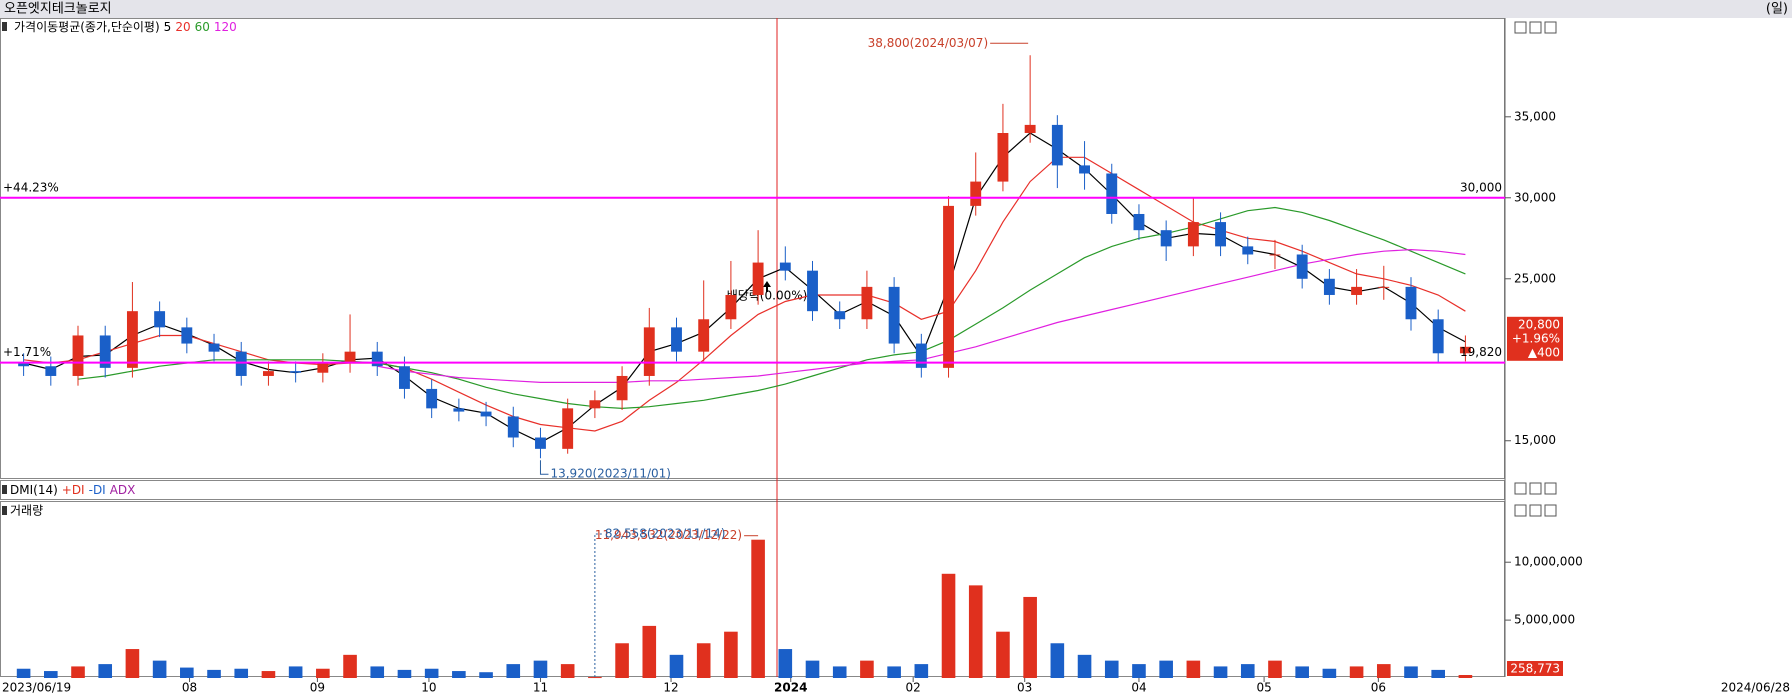  Describe the element at coordinates (1024, 688) in the screenshot. I see `x-tick-label: 03` at that location.